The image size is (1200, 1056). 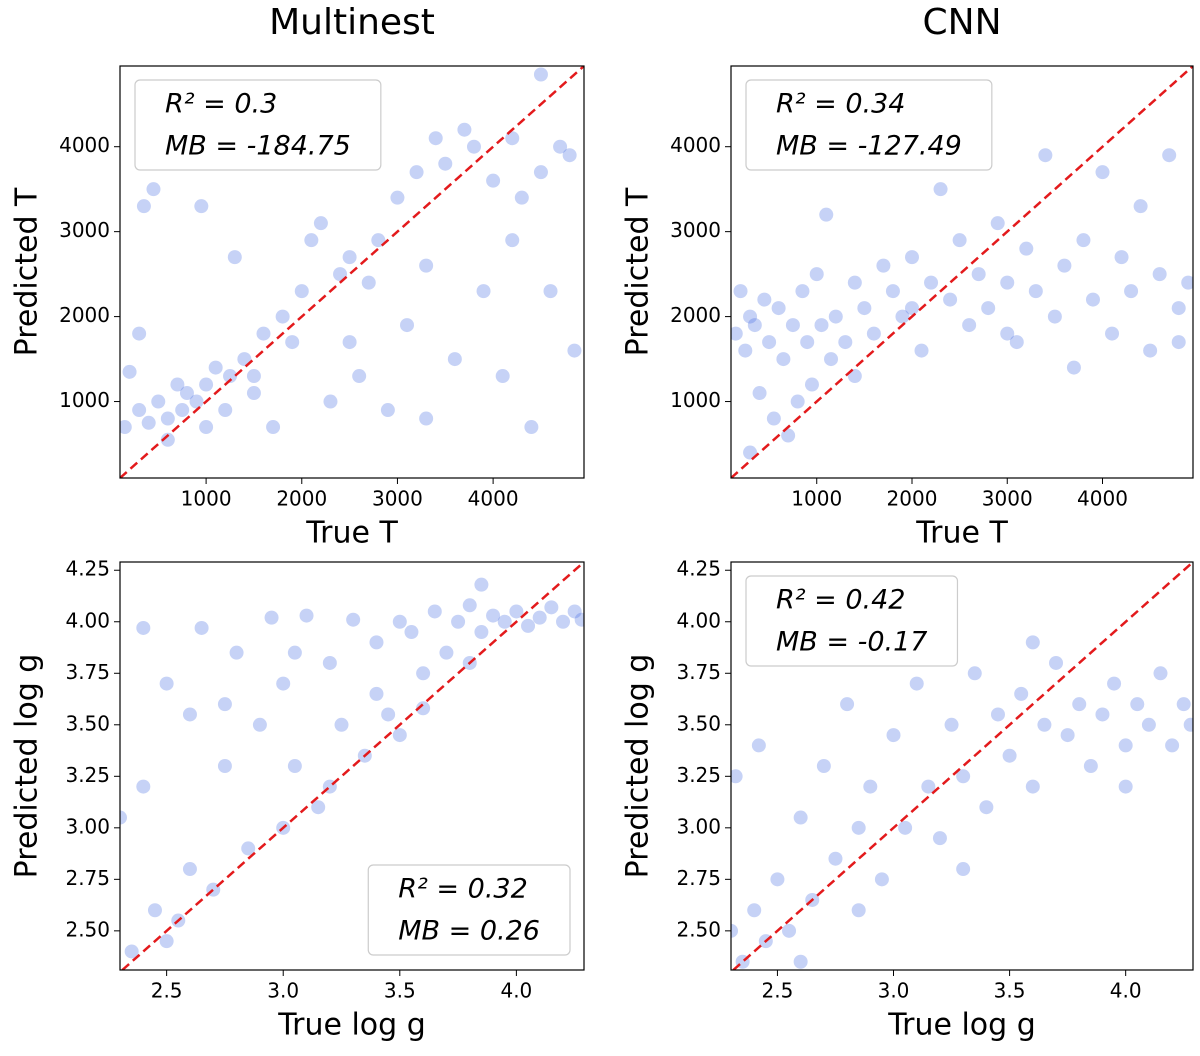 What do you see at coordinates (87, 723) in the screenshot?
I see `y-tick-label: 3.50` at bounding box center [87, 723].